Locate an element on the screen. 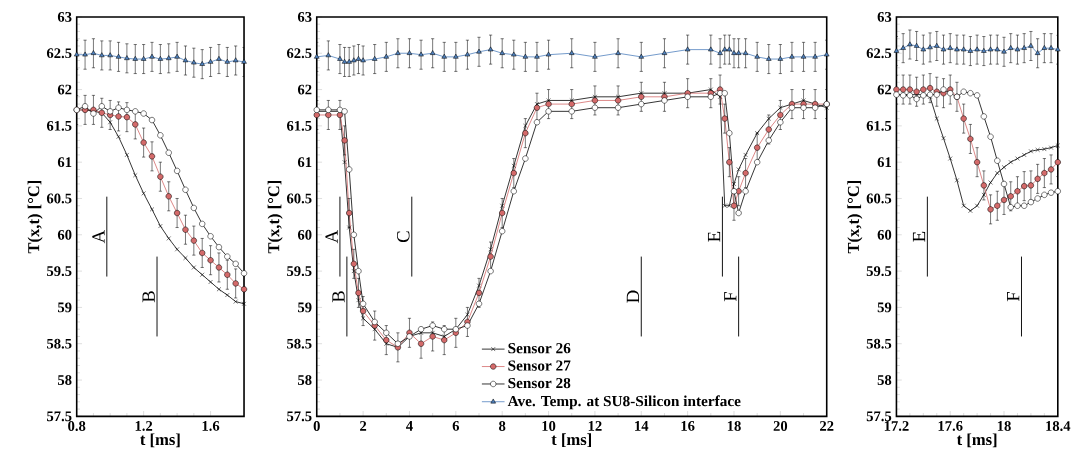 This screenshot has height=467, width=1075. x-tick-label: 14 is located at coordinates (642, 425).